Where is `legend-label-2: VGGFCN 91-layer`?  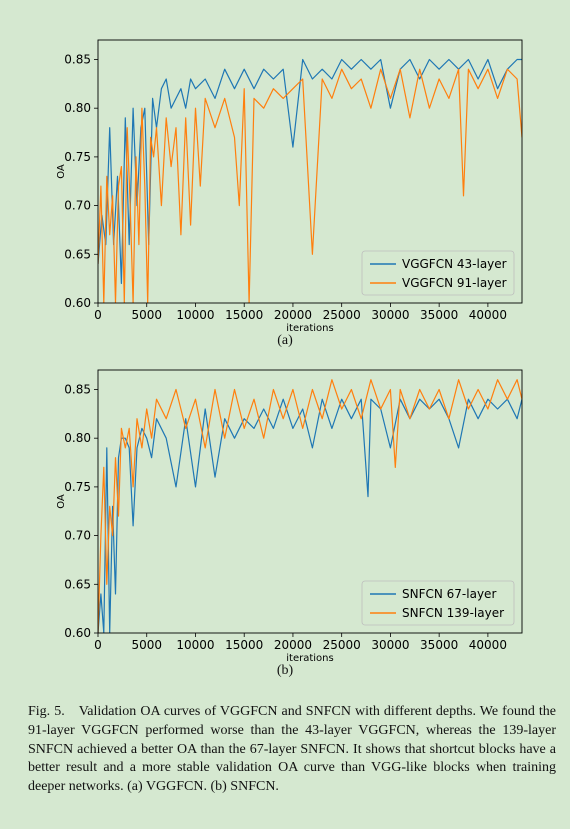 legend-label-2: VGGFCN 91-layer is located at coordinates (454, 283).